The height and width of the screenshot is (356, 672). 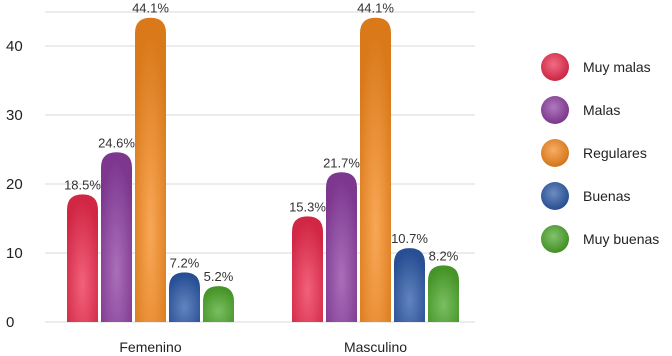 What do you see at coordinates (116, 142) in the screenshot?
I see `data-label: 24.6%` at bounding box center [116, 142].